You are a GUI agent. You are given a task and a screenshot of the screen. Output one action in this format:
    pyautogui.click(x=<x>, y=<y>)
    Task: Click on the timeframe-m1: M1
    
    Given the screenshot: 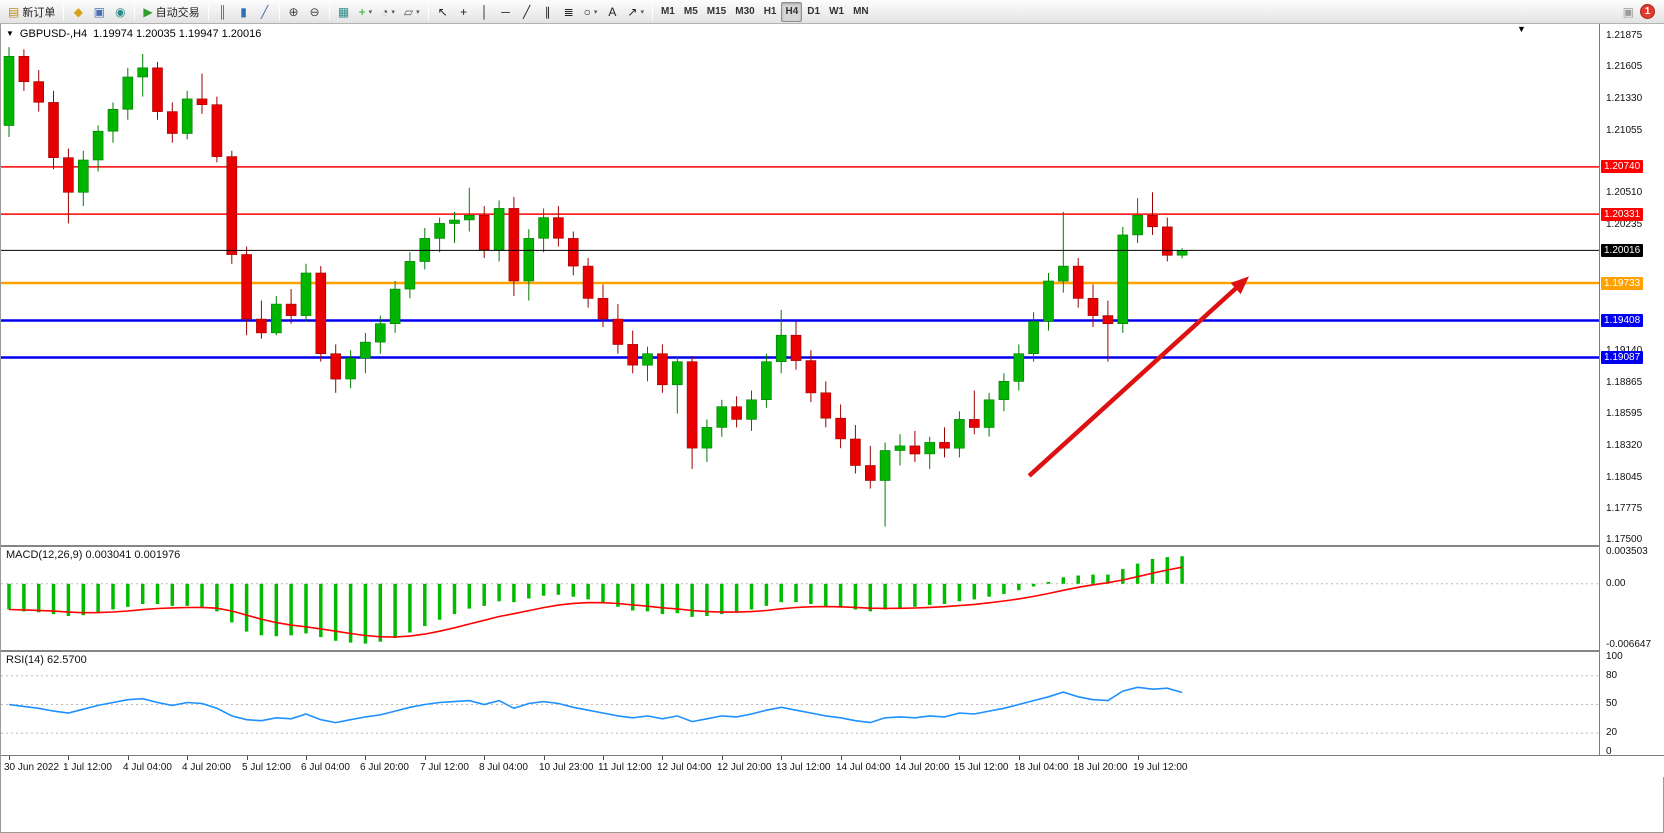 What is the action you would take?
    pyautogui.click(x=668, y=12)
    